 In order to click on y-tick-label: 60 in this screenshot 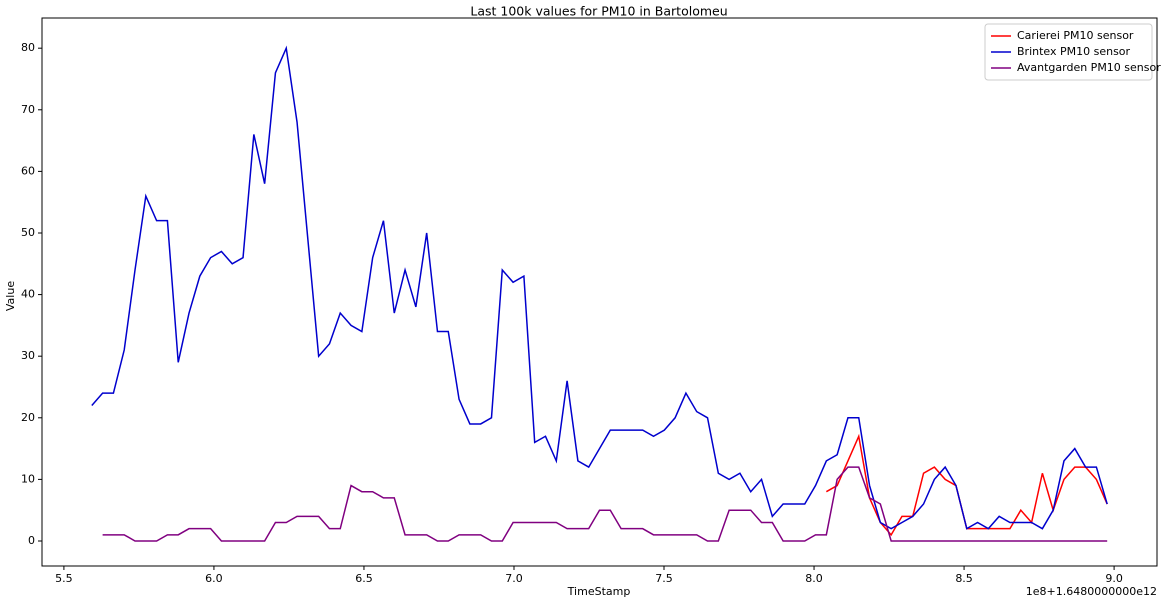, I will do `click(28, 170)`.